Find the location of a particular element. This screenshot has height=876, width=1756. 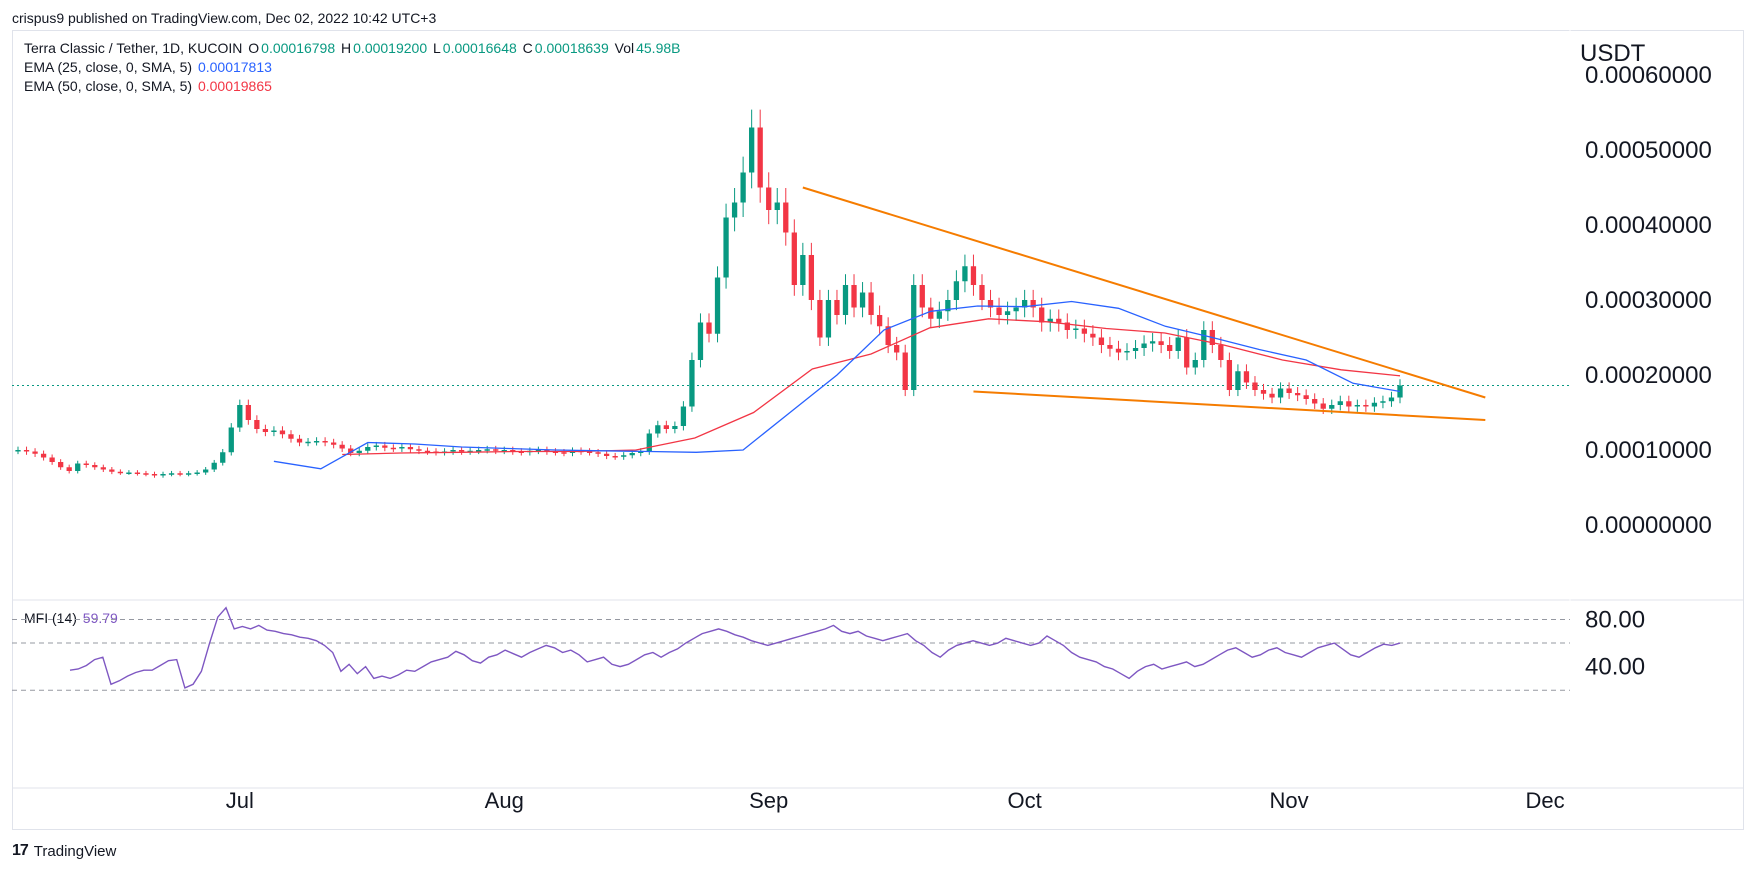

footer-brand-name: TradingView is located at coordinates (75, 851).